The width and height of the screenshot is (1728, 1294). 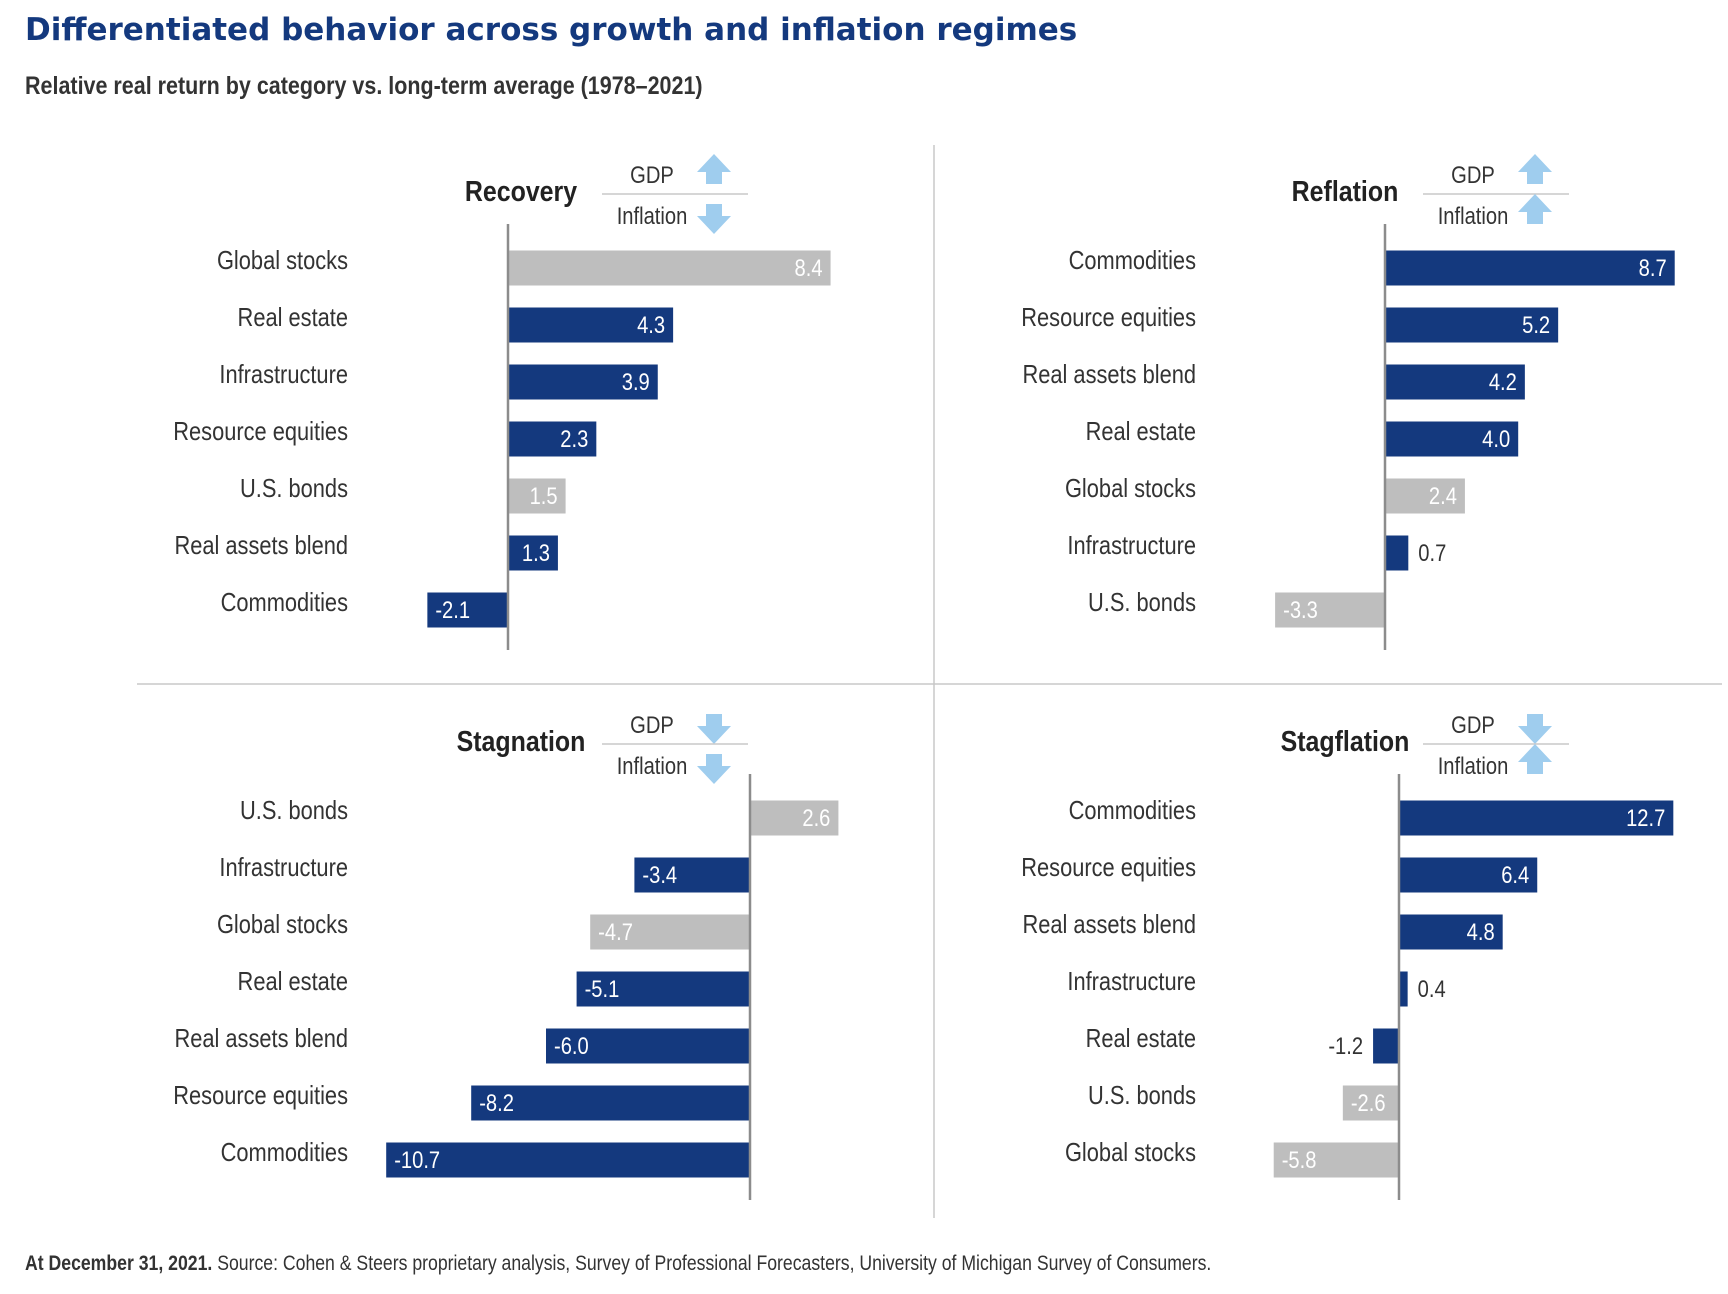 What do you see at coordinates (1496, 438) in the screenshot?
I see `value-label: 4.0` at bounding box center [1496, 438].